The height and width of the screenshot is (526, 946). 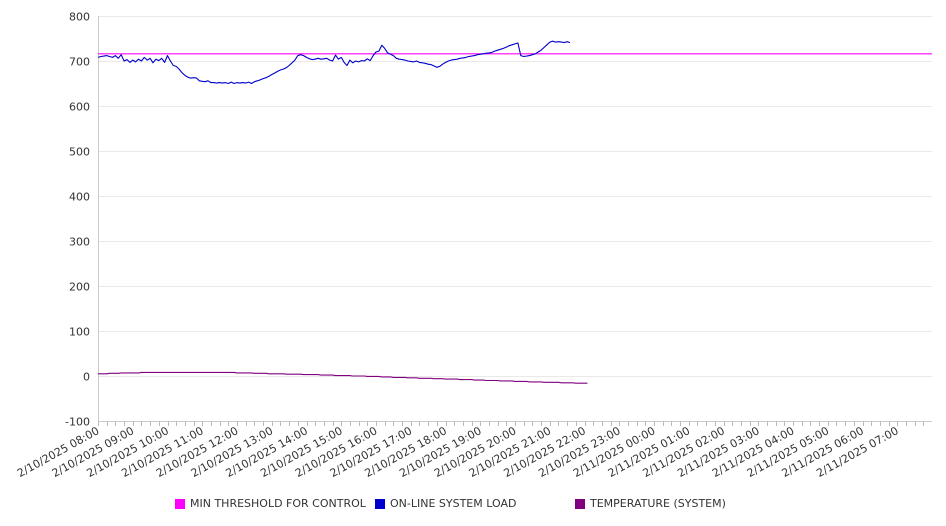 What do you see at coordinates (79, 17) in the screenshot?
I see `y-tick-label: 800` at bounding box center [79, 17].